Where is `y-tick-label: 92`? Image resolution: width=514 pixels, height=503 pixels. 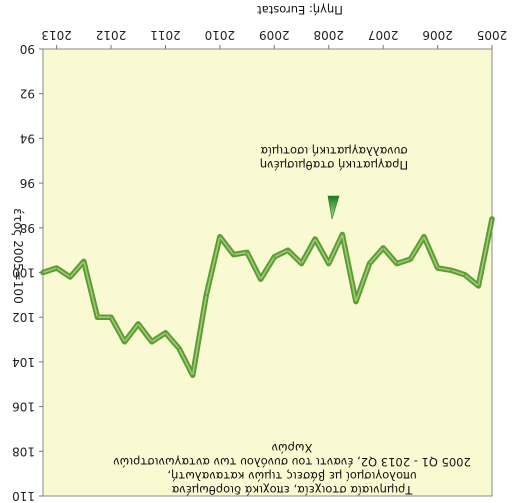 y-tick-label: 92 is located at coordinates (27, 94).